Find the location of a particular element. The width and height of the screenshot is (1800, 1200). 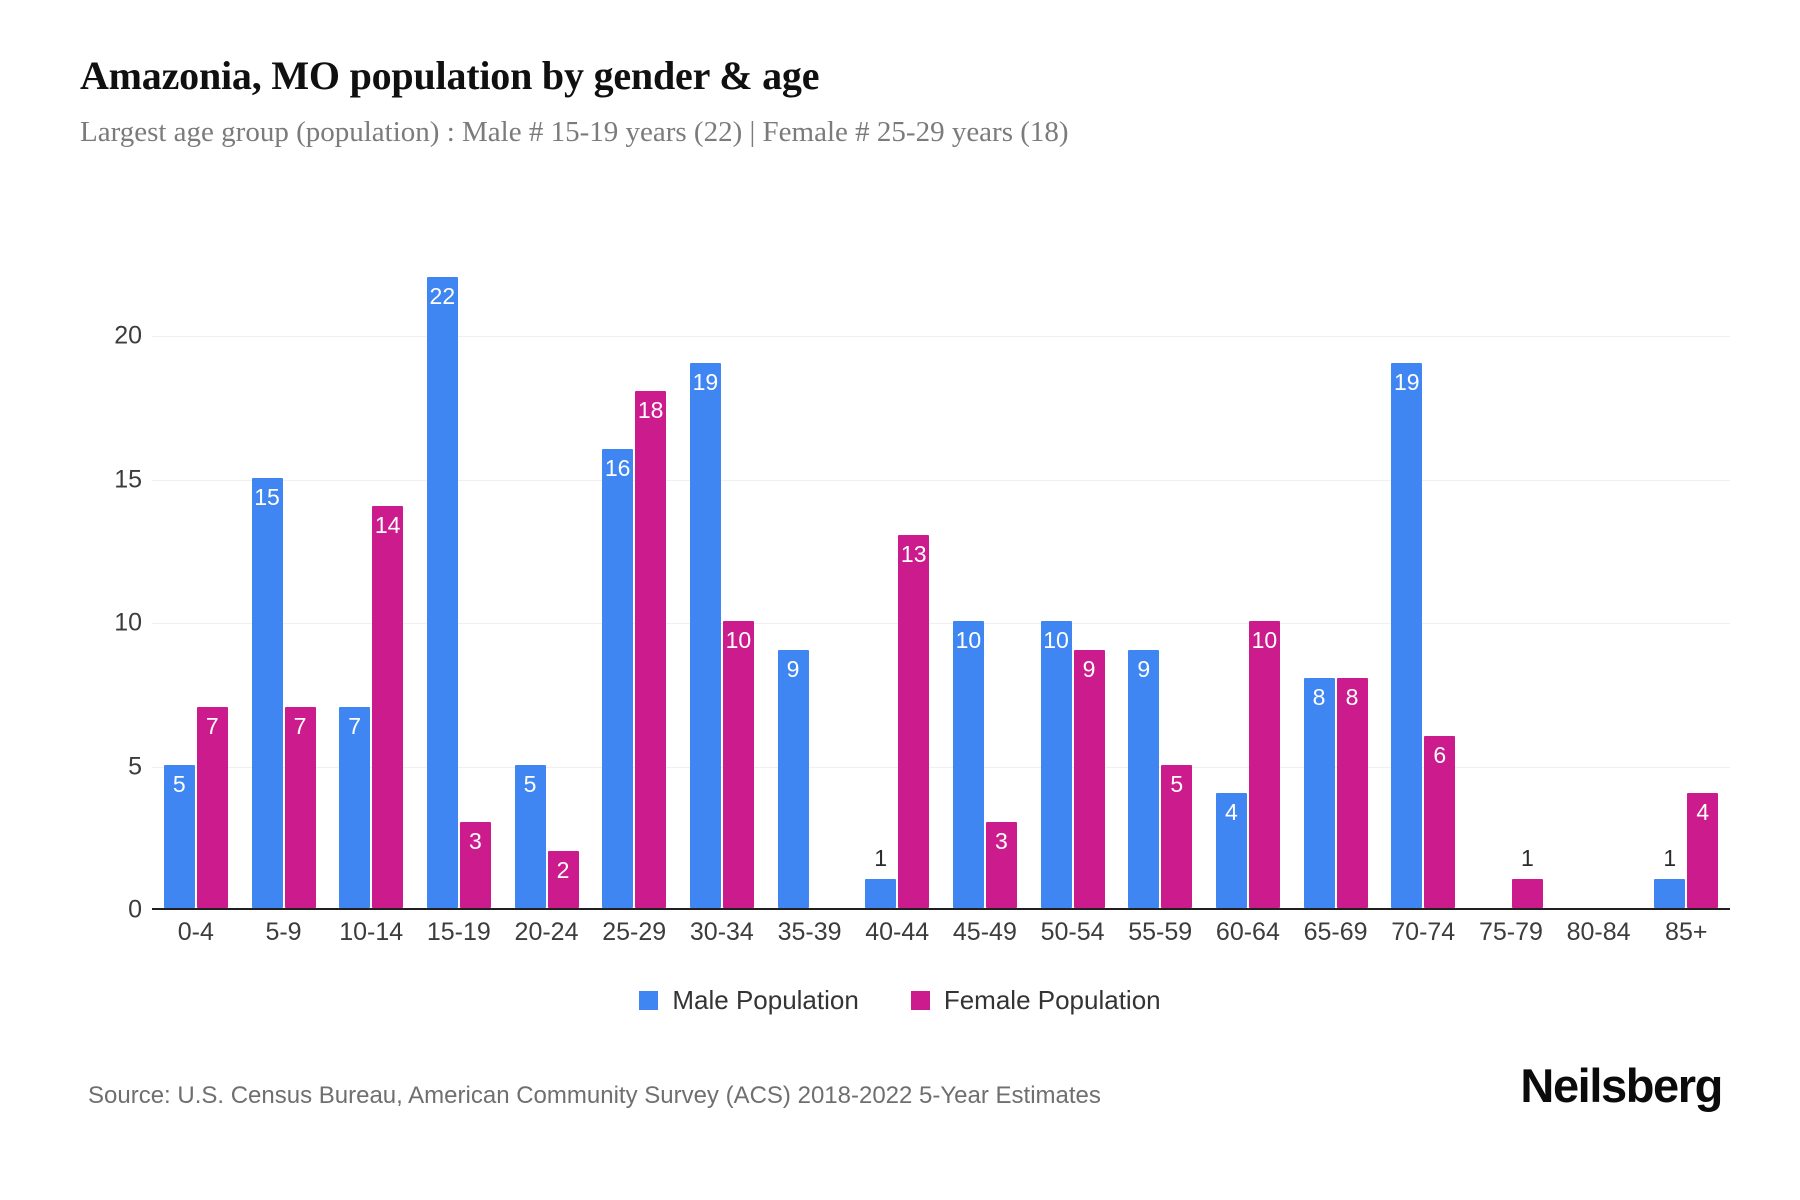

x-axis-tick-label: 10-14 is located at coordinates (371, 932).